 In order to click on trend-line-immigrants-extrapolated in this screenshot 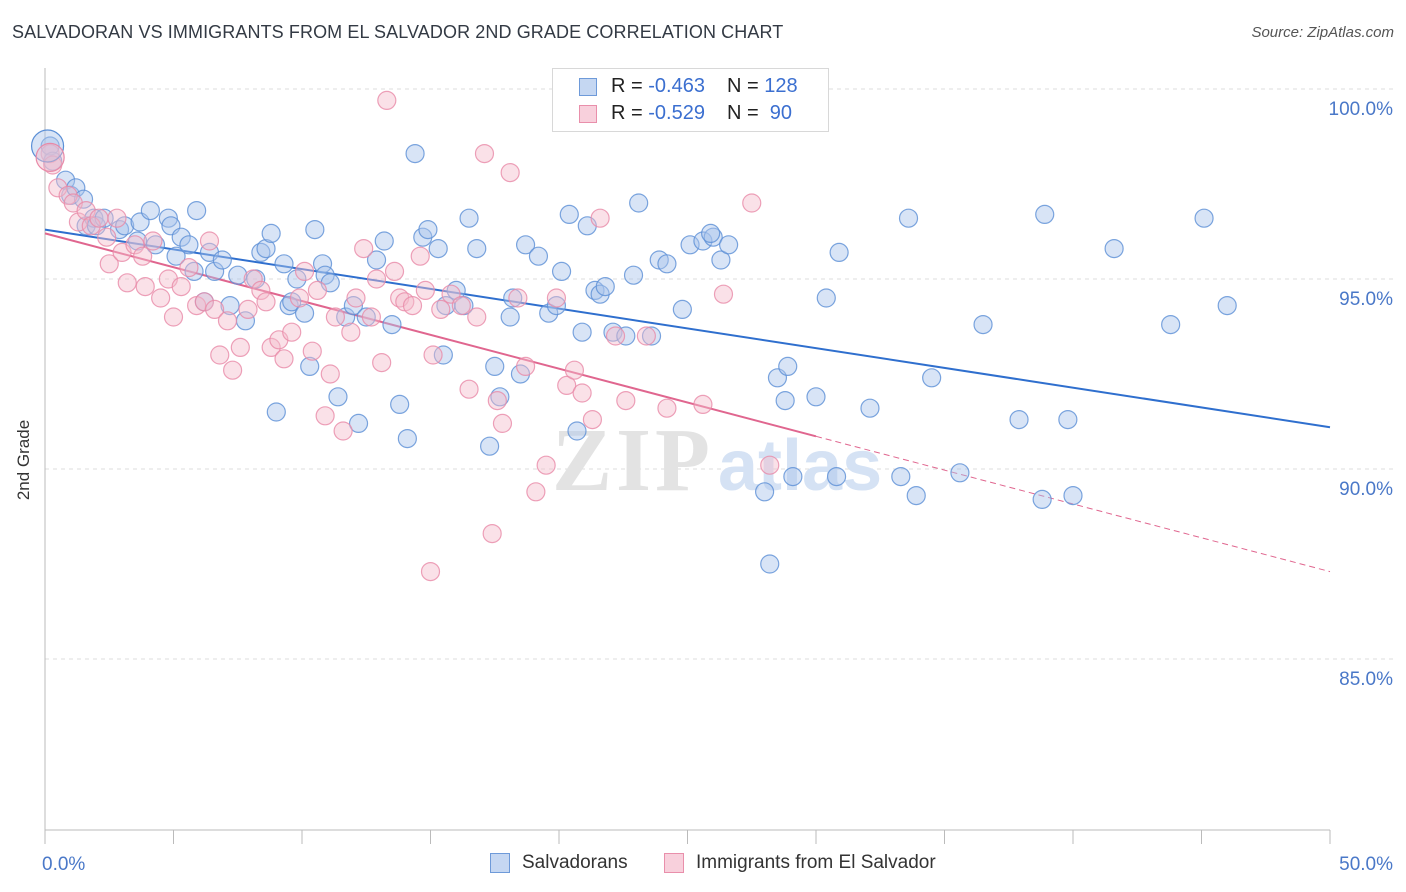, I will do `click(1073, 504)`.